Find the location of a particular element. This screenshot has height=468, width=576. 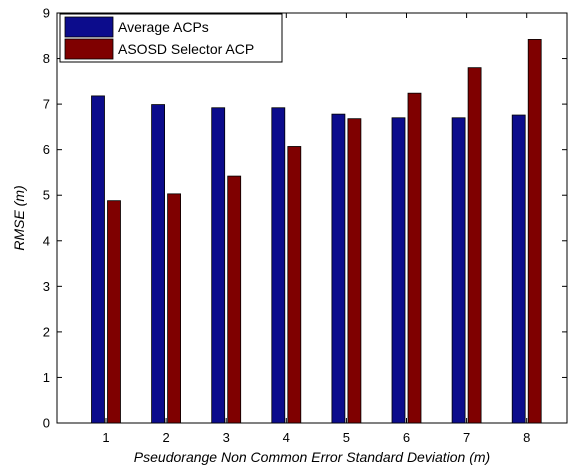

y-tick-label: 6 is located at coordinates (46, 149).